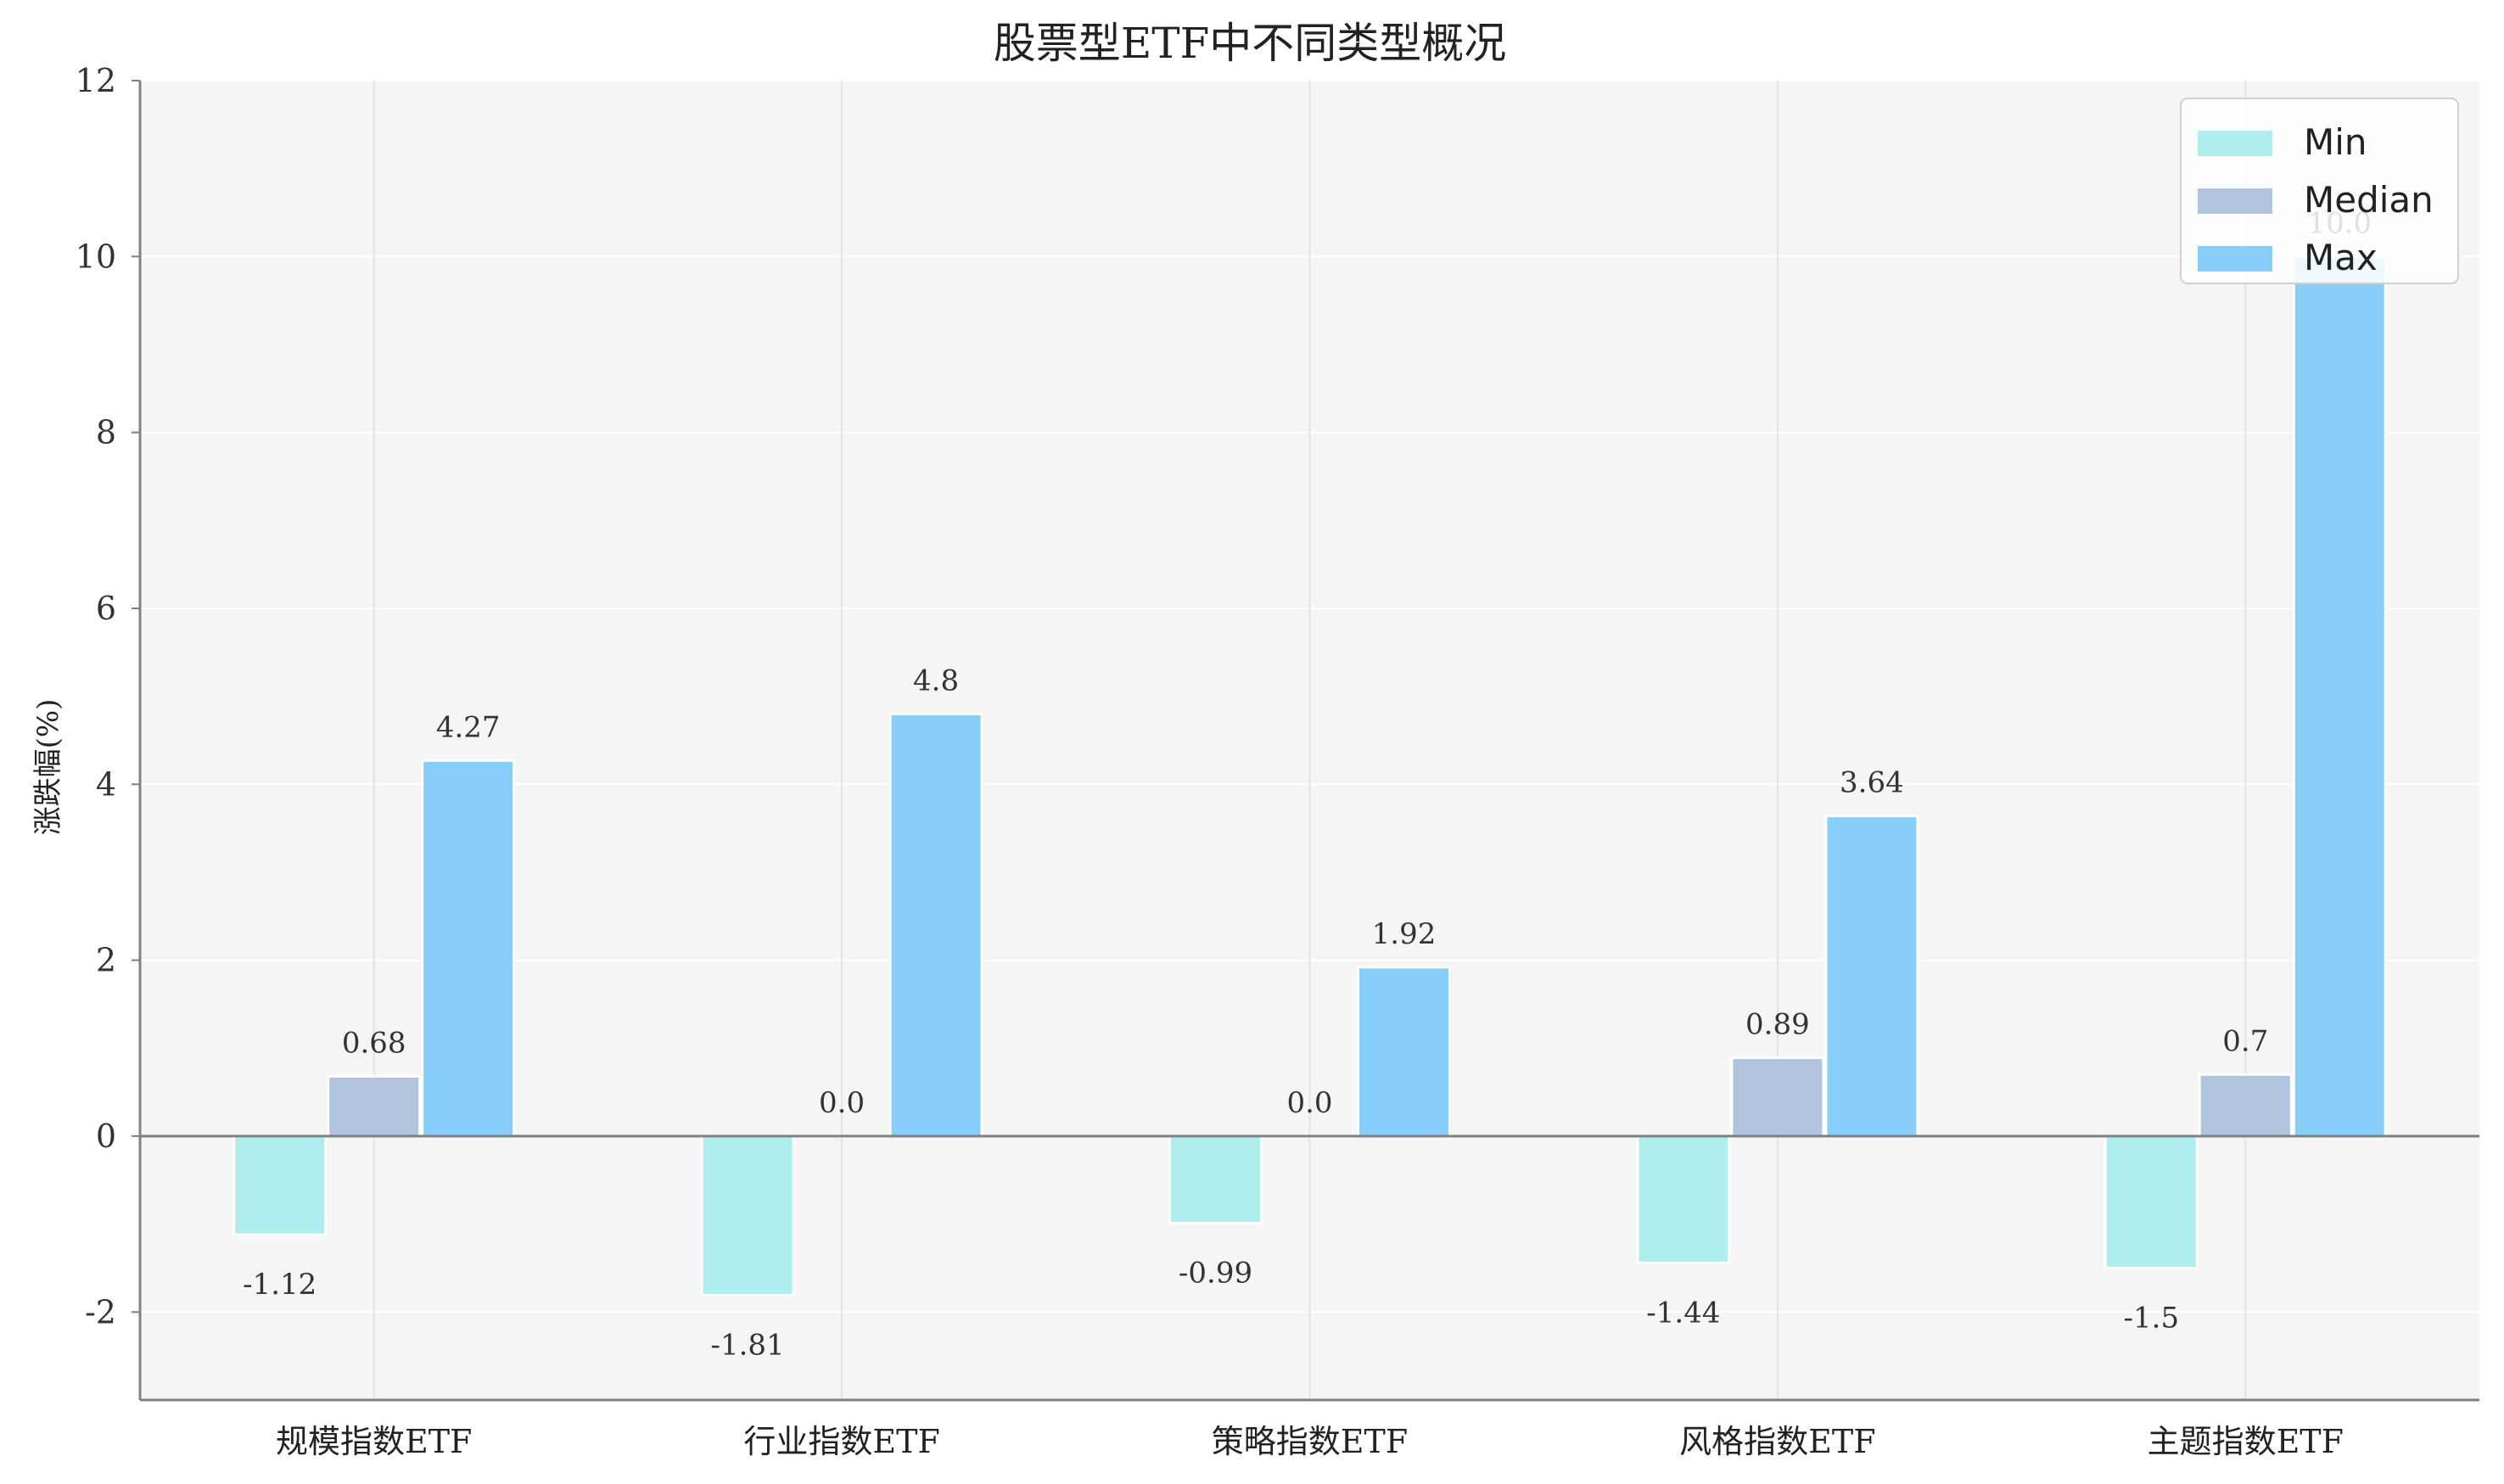 The height and width of the screenshot is (1484, 2504). Describe the element at coordinates (374, 1044) in the screenshot. I see `data-label: 0.68` at that location.